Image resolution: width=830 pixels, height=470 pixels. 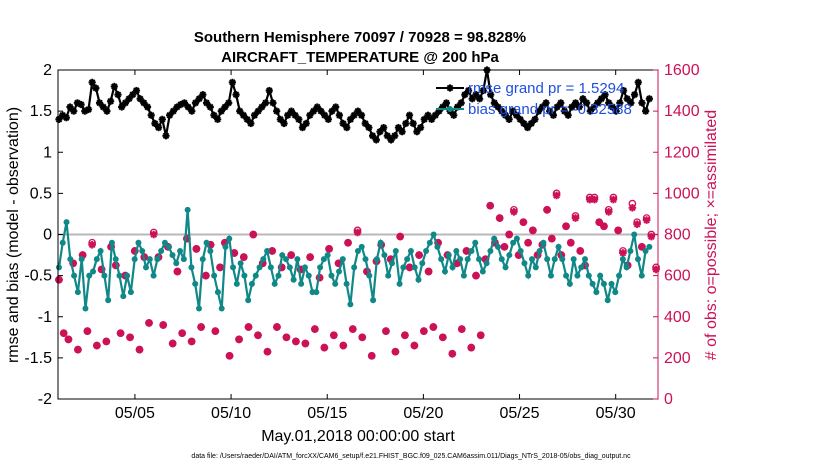 What do you see at coordinates (682, 193) in the screenshot?
I see `y2-tick-label: 1000` at bounding box center [682, 193].